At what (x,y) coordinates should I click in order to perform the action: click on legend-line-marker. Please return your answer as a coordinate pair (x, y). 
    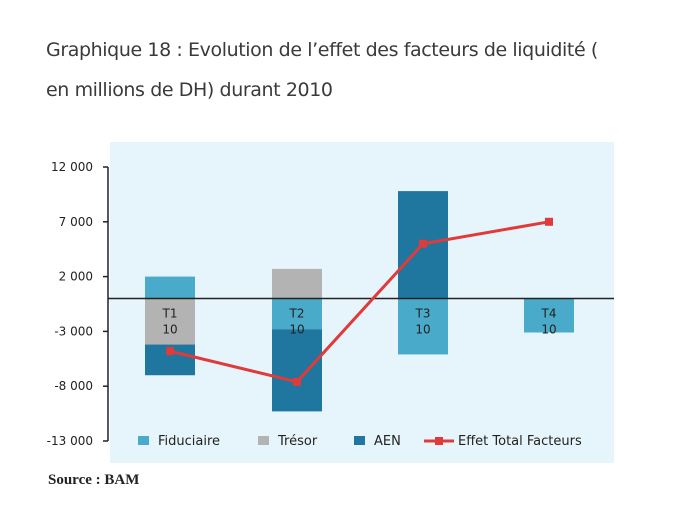
    Looking at the image, I should click on (439, 441).